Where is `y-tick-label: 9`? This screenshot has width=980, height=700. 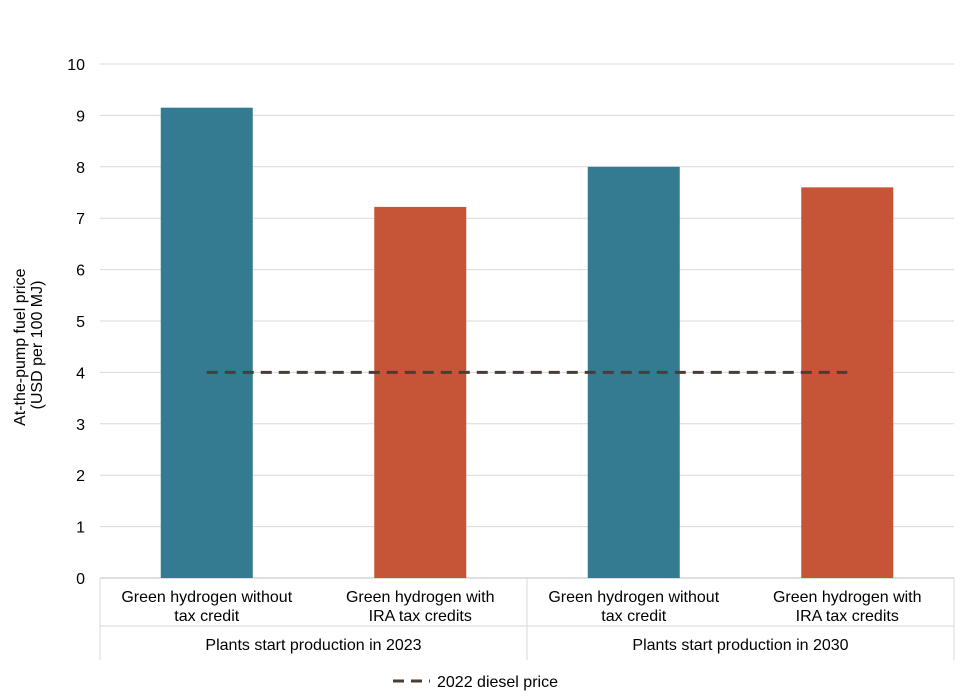
y-tick-label: 9 is located at coordinates (80, 116).